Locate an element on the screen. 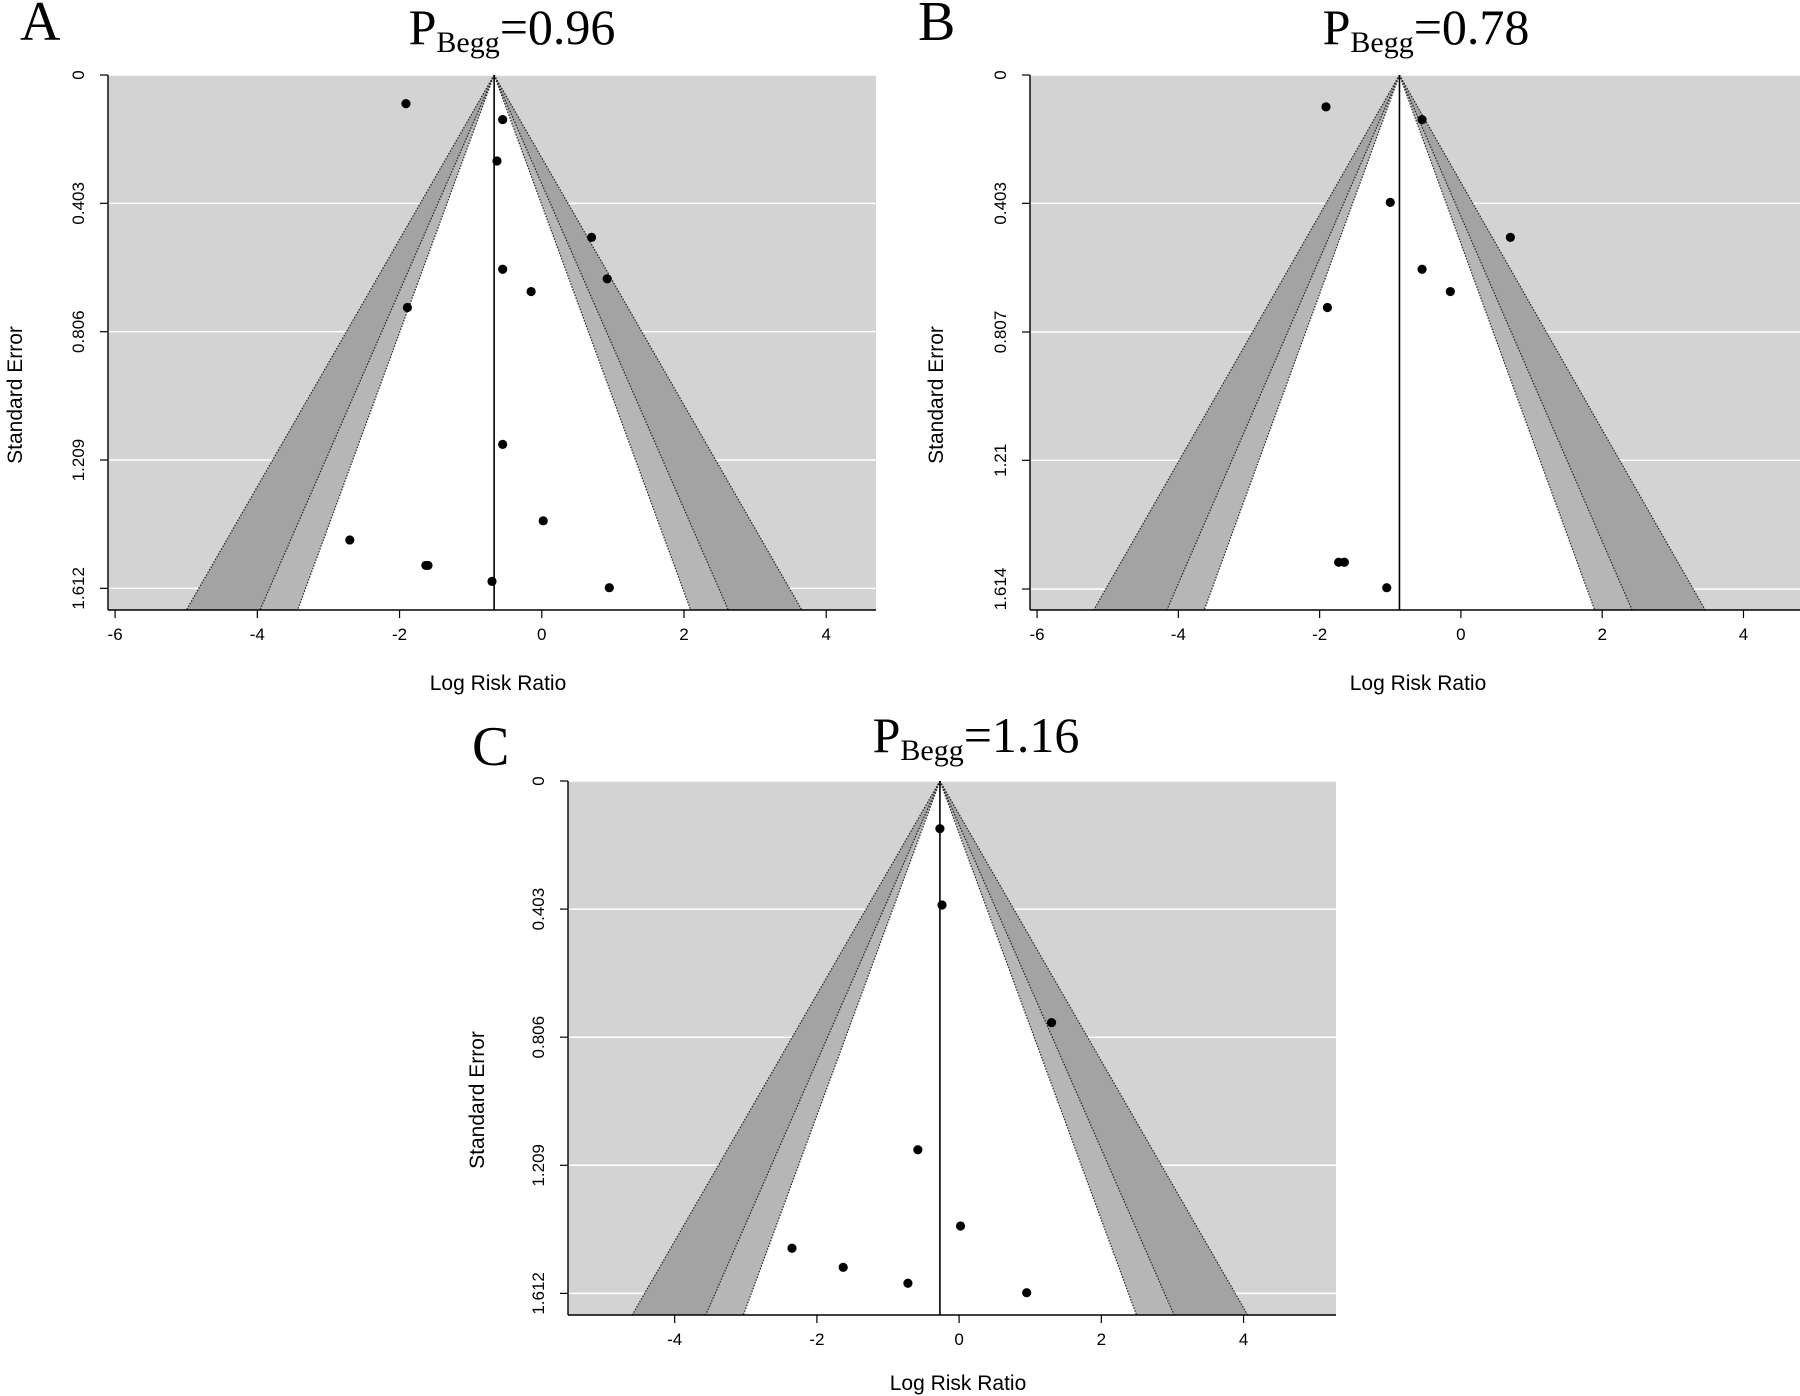 The width and height of the screenshot is (1800, 1396). x-tick-label-0: -4 is located at coordinates (674, 1339).